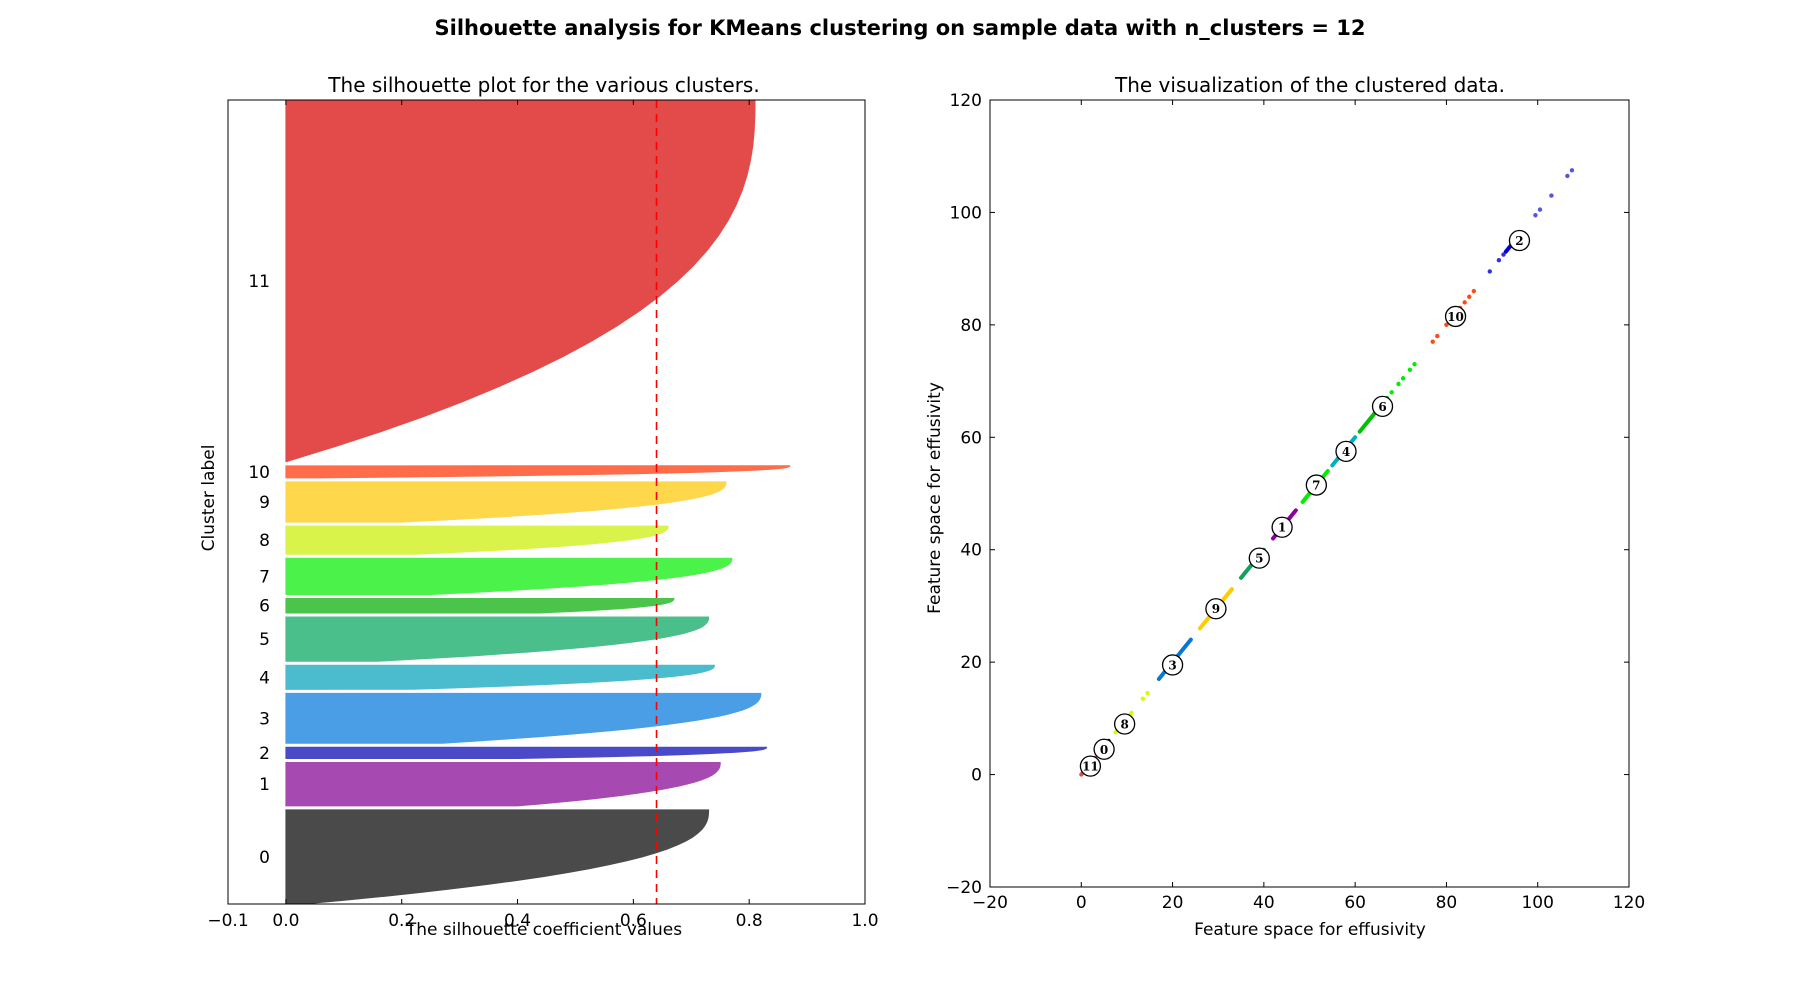  I want to click on cluster-label-11: 11, so click(259, 282).